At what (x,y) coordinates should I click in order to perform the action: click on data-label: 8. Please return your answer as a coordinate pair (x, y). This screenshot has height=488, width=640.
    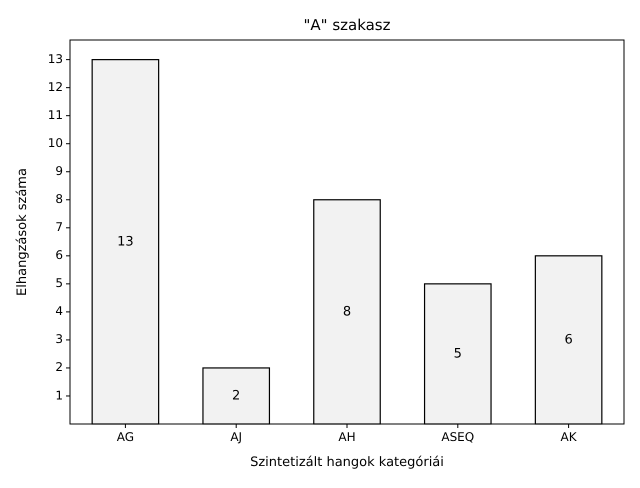
    Looking at the image, I should click on (347, 312).